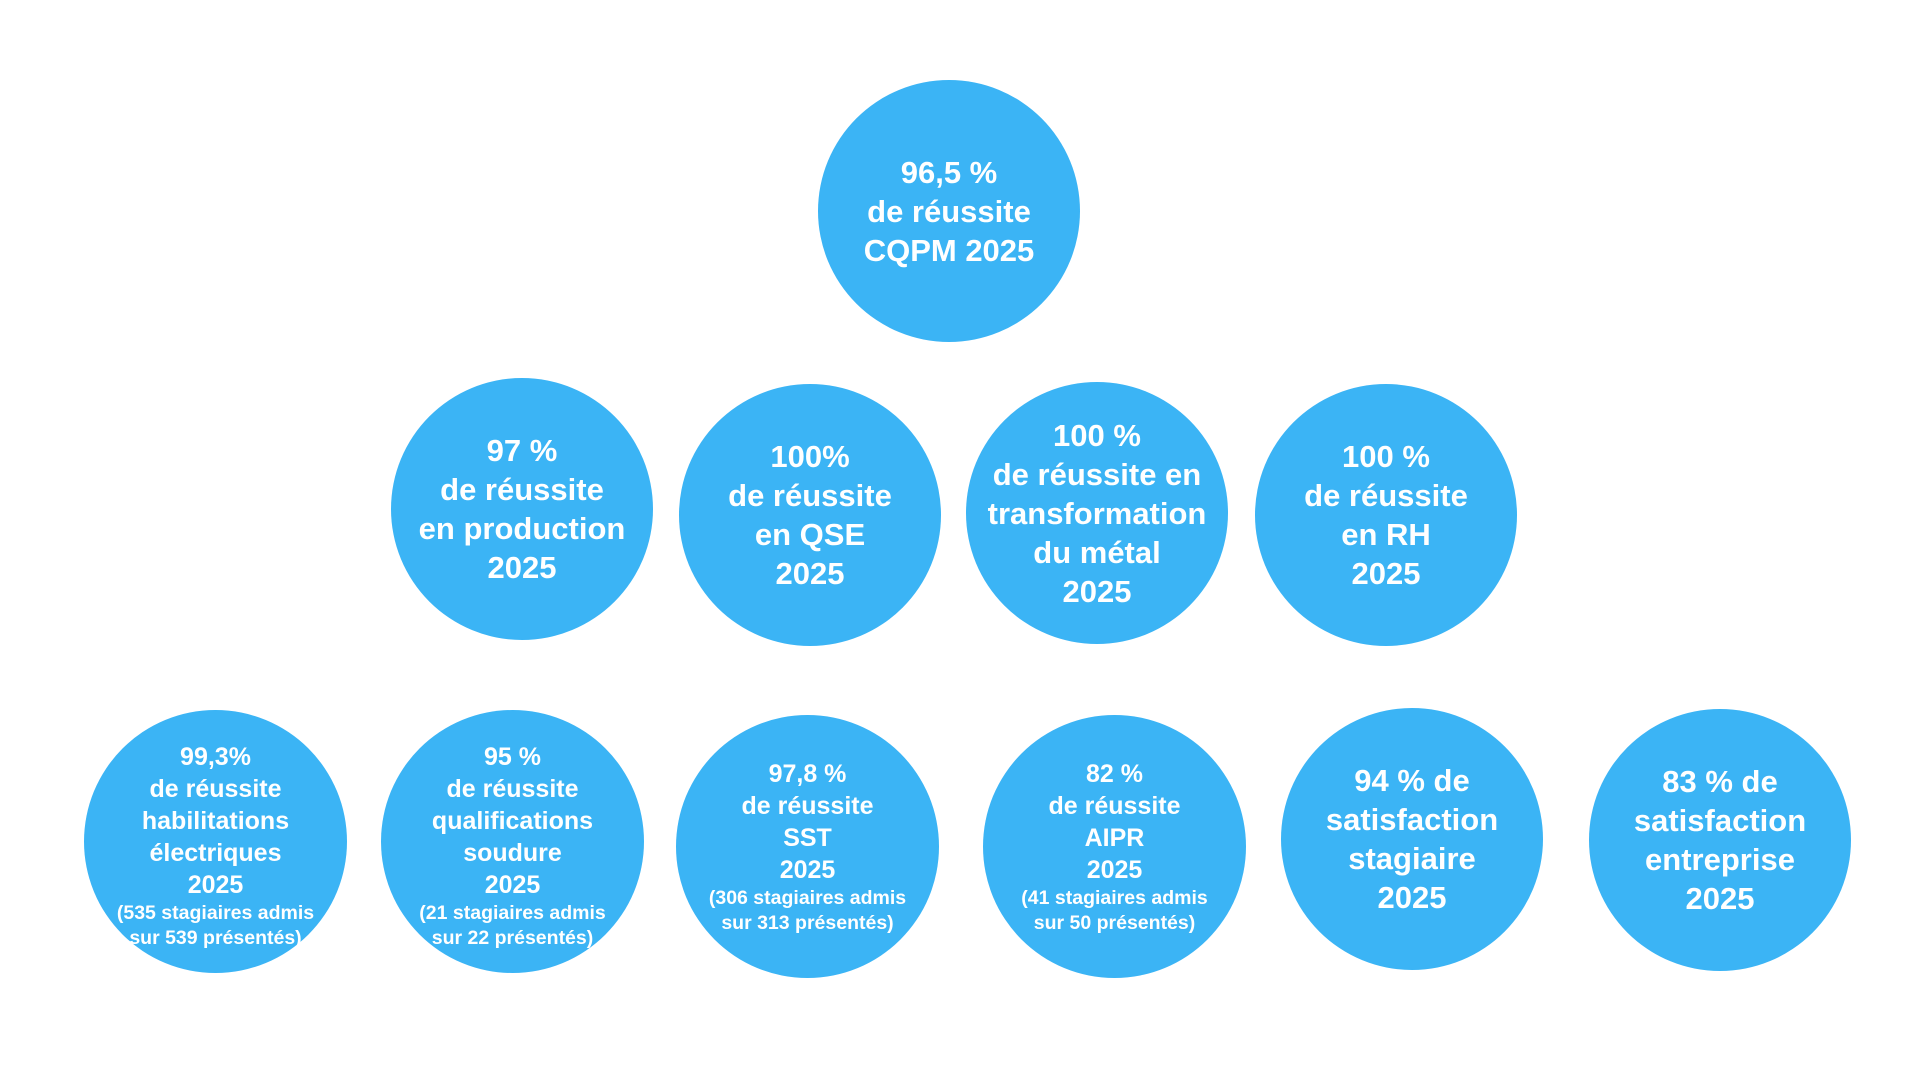 This screenshot has width=1920, height=1080. What do you see at coordinates (1114, 837) in the screenshot?
I see `bubble-line: AIPR` at bounding box center [1114, 837].